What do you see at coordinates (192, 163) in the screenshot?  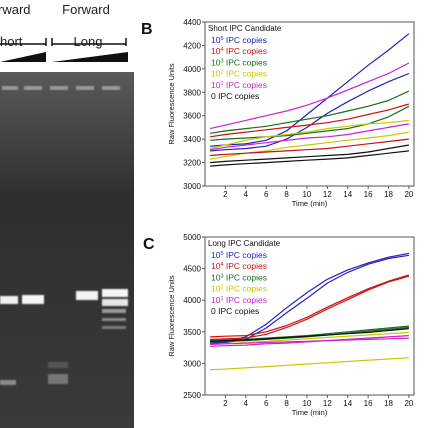 I see `y-tick-label: 3200` at bounding box center [192, 163].